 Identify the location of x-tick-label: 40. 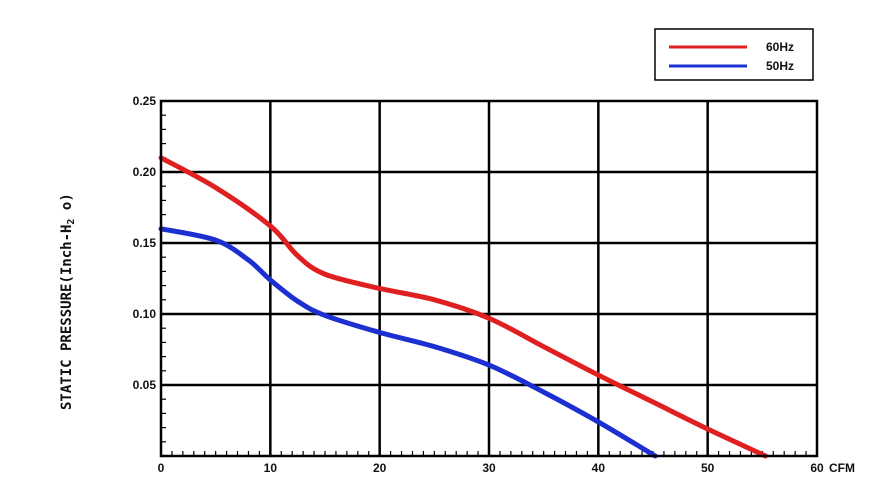
(599, 468).